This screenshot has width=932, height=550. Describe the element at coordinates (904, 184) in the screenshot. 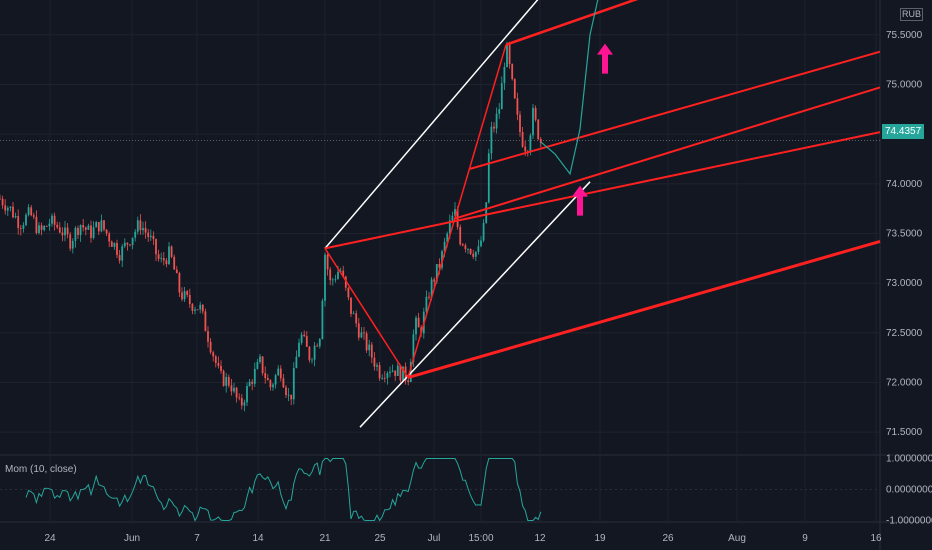

I see `y-tick-label: 74.0000` at that location.